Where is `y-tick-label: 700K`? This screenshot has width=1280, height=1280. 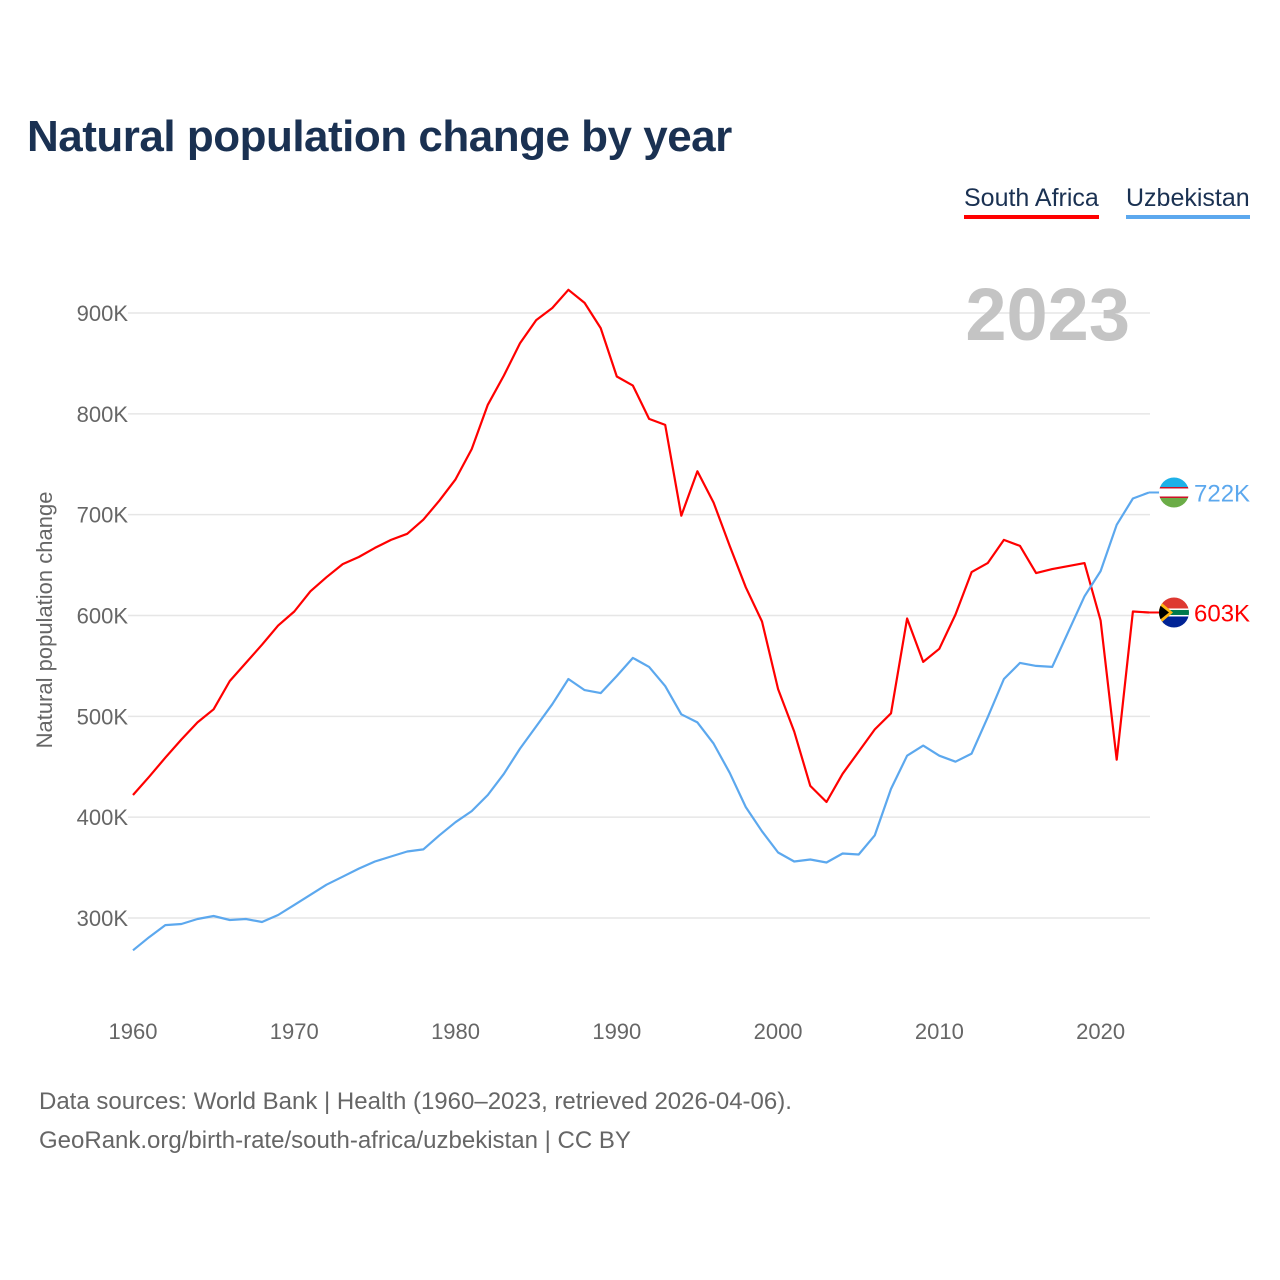
y-tick-label: 700K is located at coordinates (103, 515).